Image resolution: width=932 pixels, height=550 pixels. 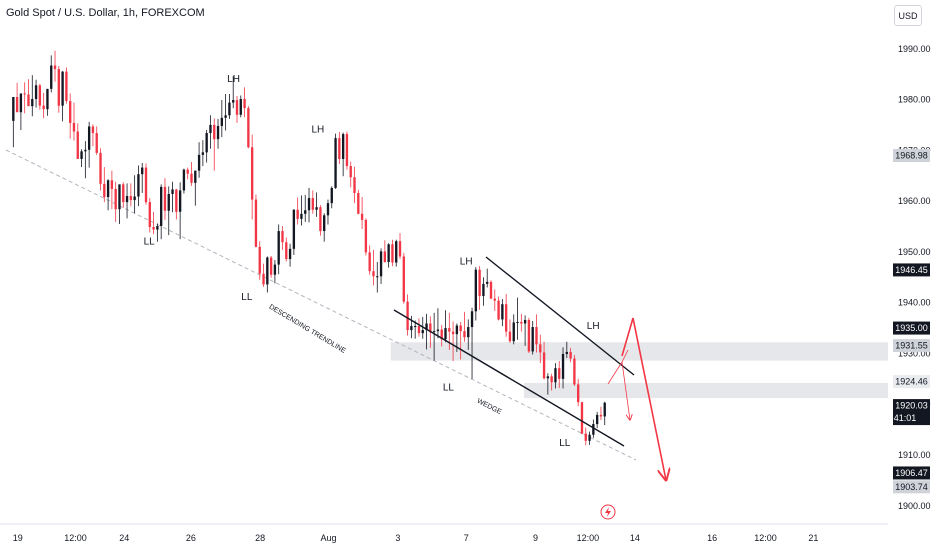 I want to click on price-tag-label: 1946.45, so click(x=911, y=270).